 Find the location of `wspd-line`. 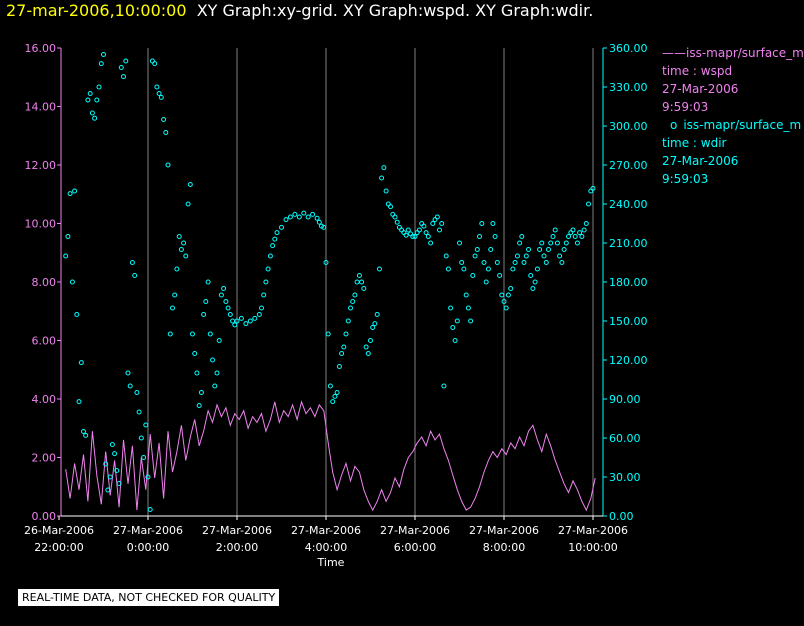

wspd-line is located at coordinates (330, 456).